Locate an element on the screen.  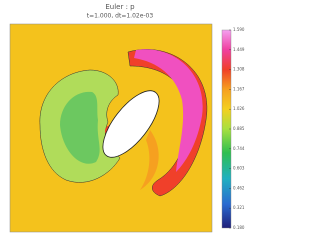
peak-arc is located at coordinates (168, 110).